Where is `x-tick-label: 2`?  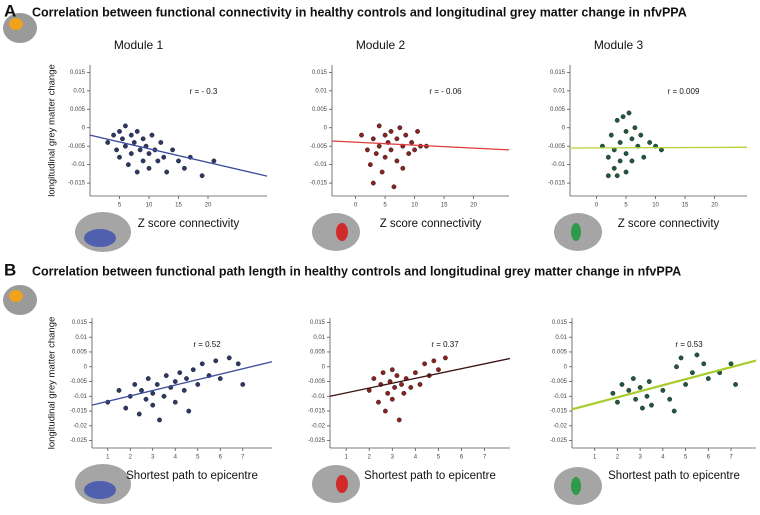
x-tick-label: 2 is located at coordinates (131, 458).